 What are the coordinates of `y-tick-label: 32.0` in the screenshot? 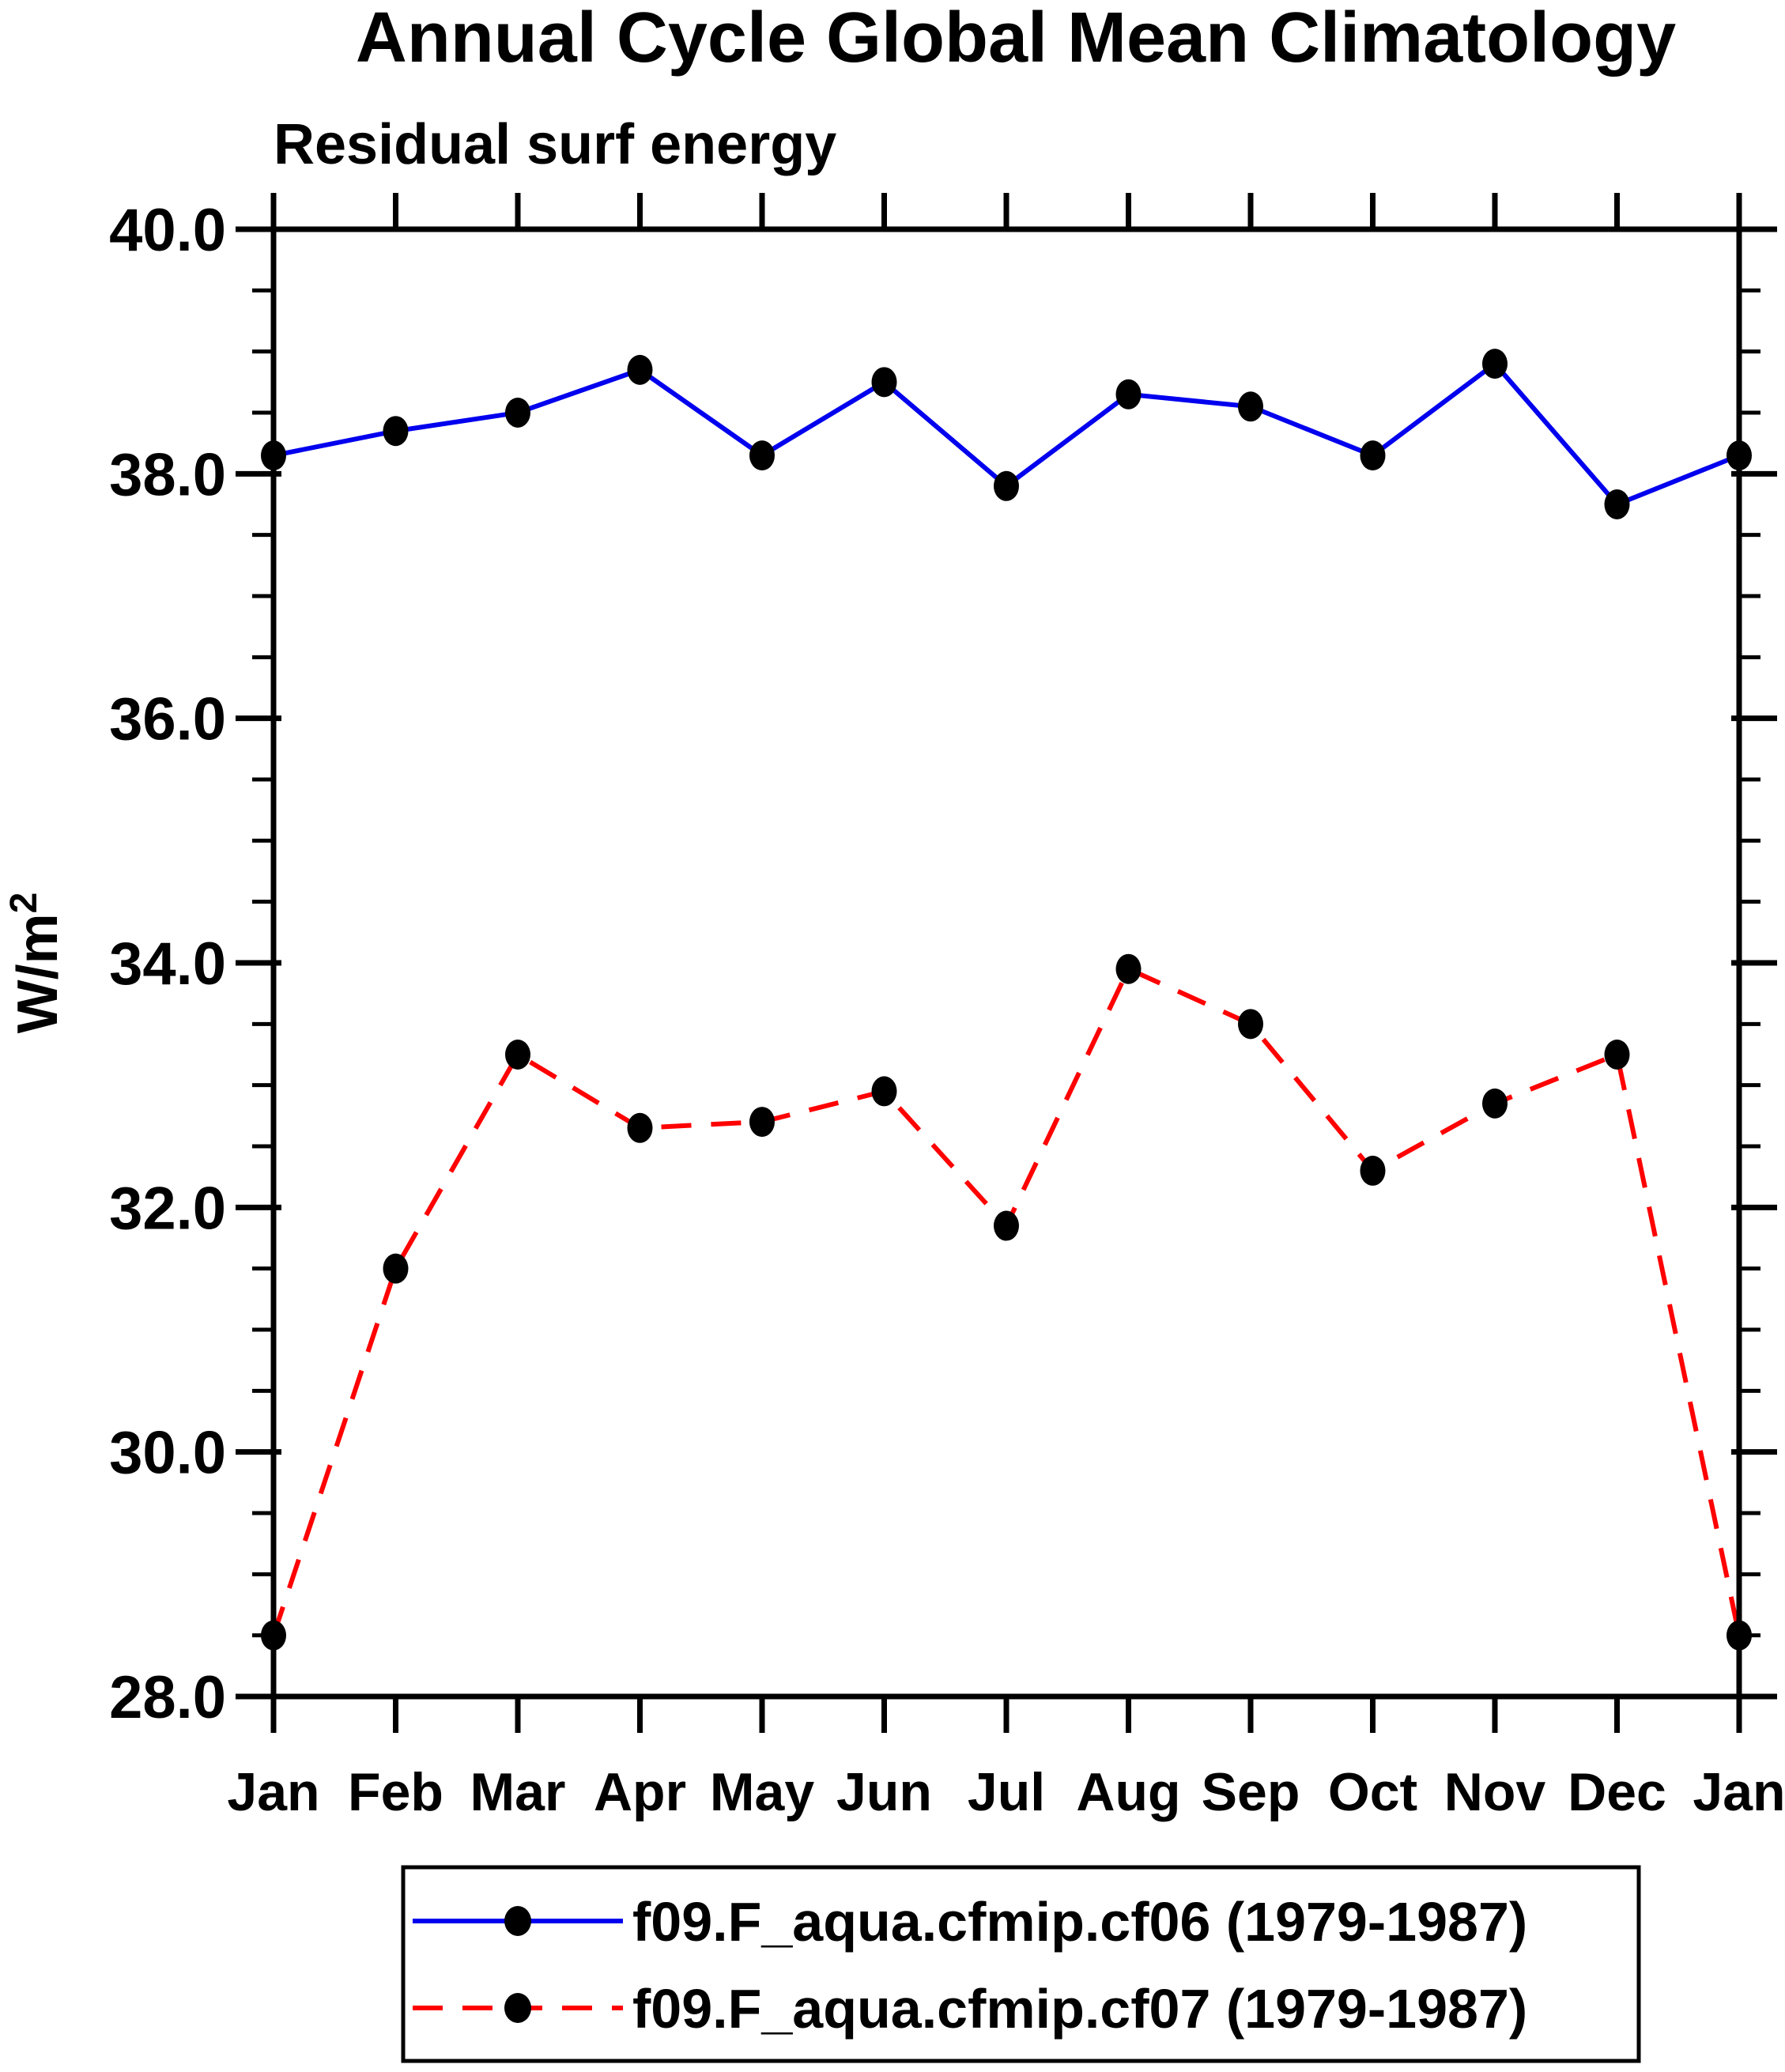 It's located at (167, 1209).